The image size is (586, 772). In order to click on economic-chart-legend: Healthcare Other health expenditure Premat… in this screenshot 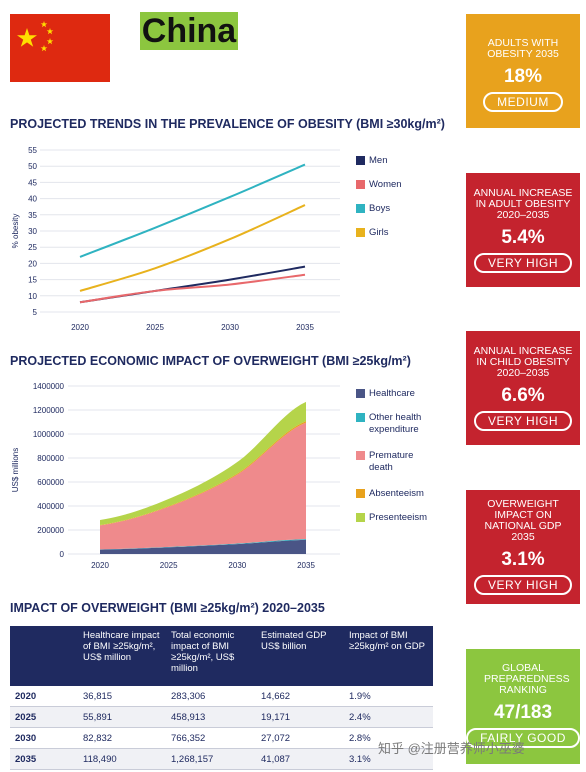, I will do `click(406, 463)`.